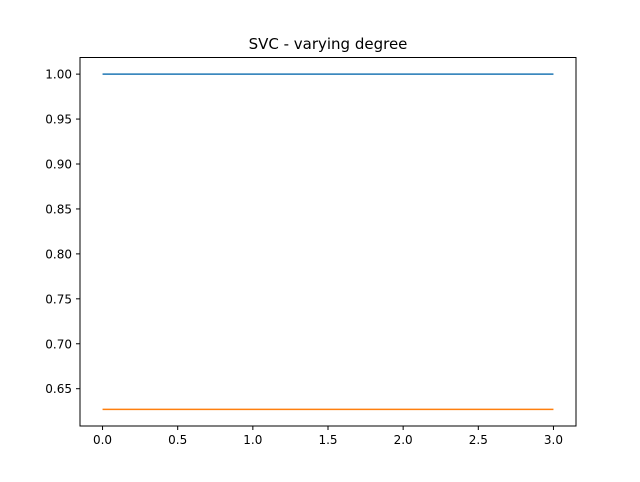 The image size is (640, 482). What do you see at coordinates (553, 440) in the screenshot?
I see `x-tick-label: 3.0` at bounding box center [553, 440].